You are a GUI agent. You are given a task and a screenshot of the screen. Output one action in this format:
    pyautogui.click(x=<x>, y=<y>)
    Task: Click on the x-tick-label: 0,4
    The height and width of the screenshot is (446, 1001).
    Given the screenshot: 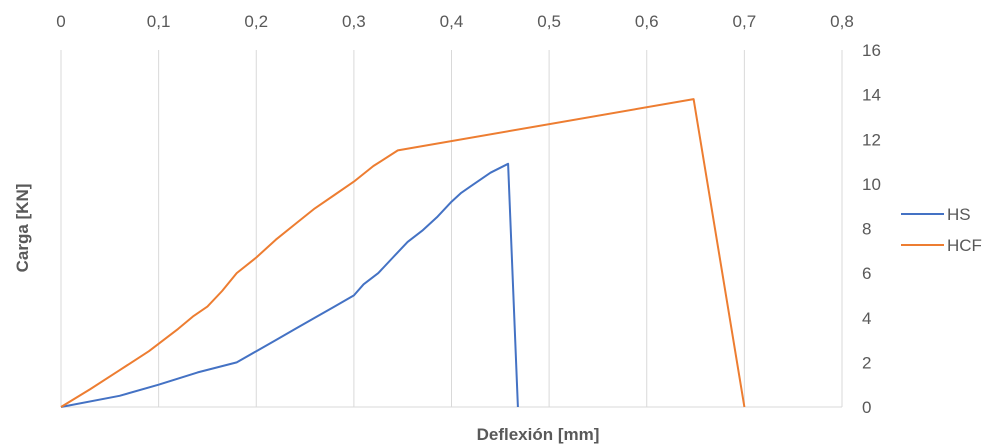 What is the action you would take?
    pyautogui.click(x=452, y=21)
    